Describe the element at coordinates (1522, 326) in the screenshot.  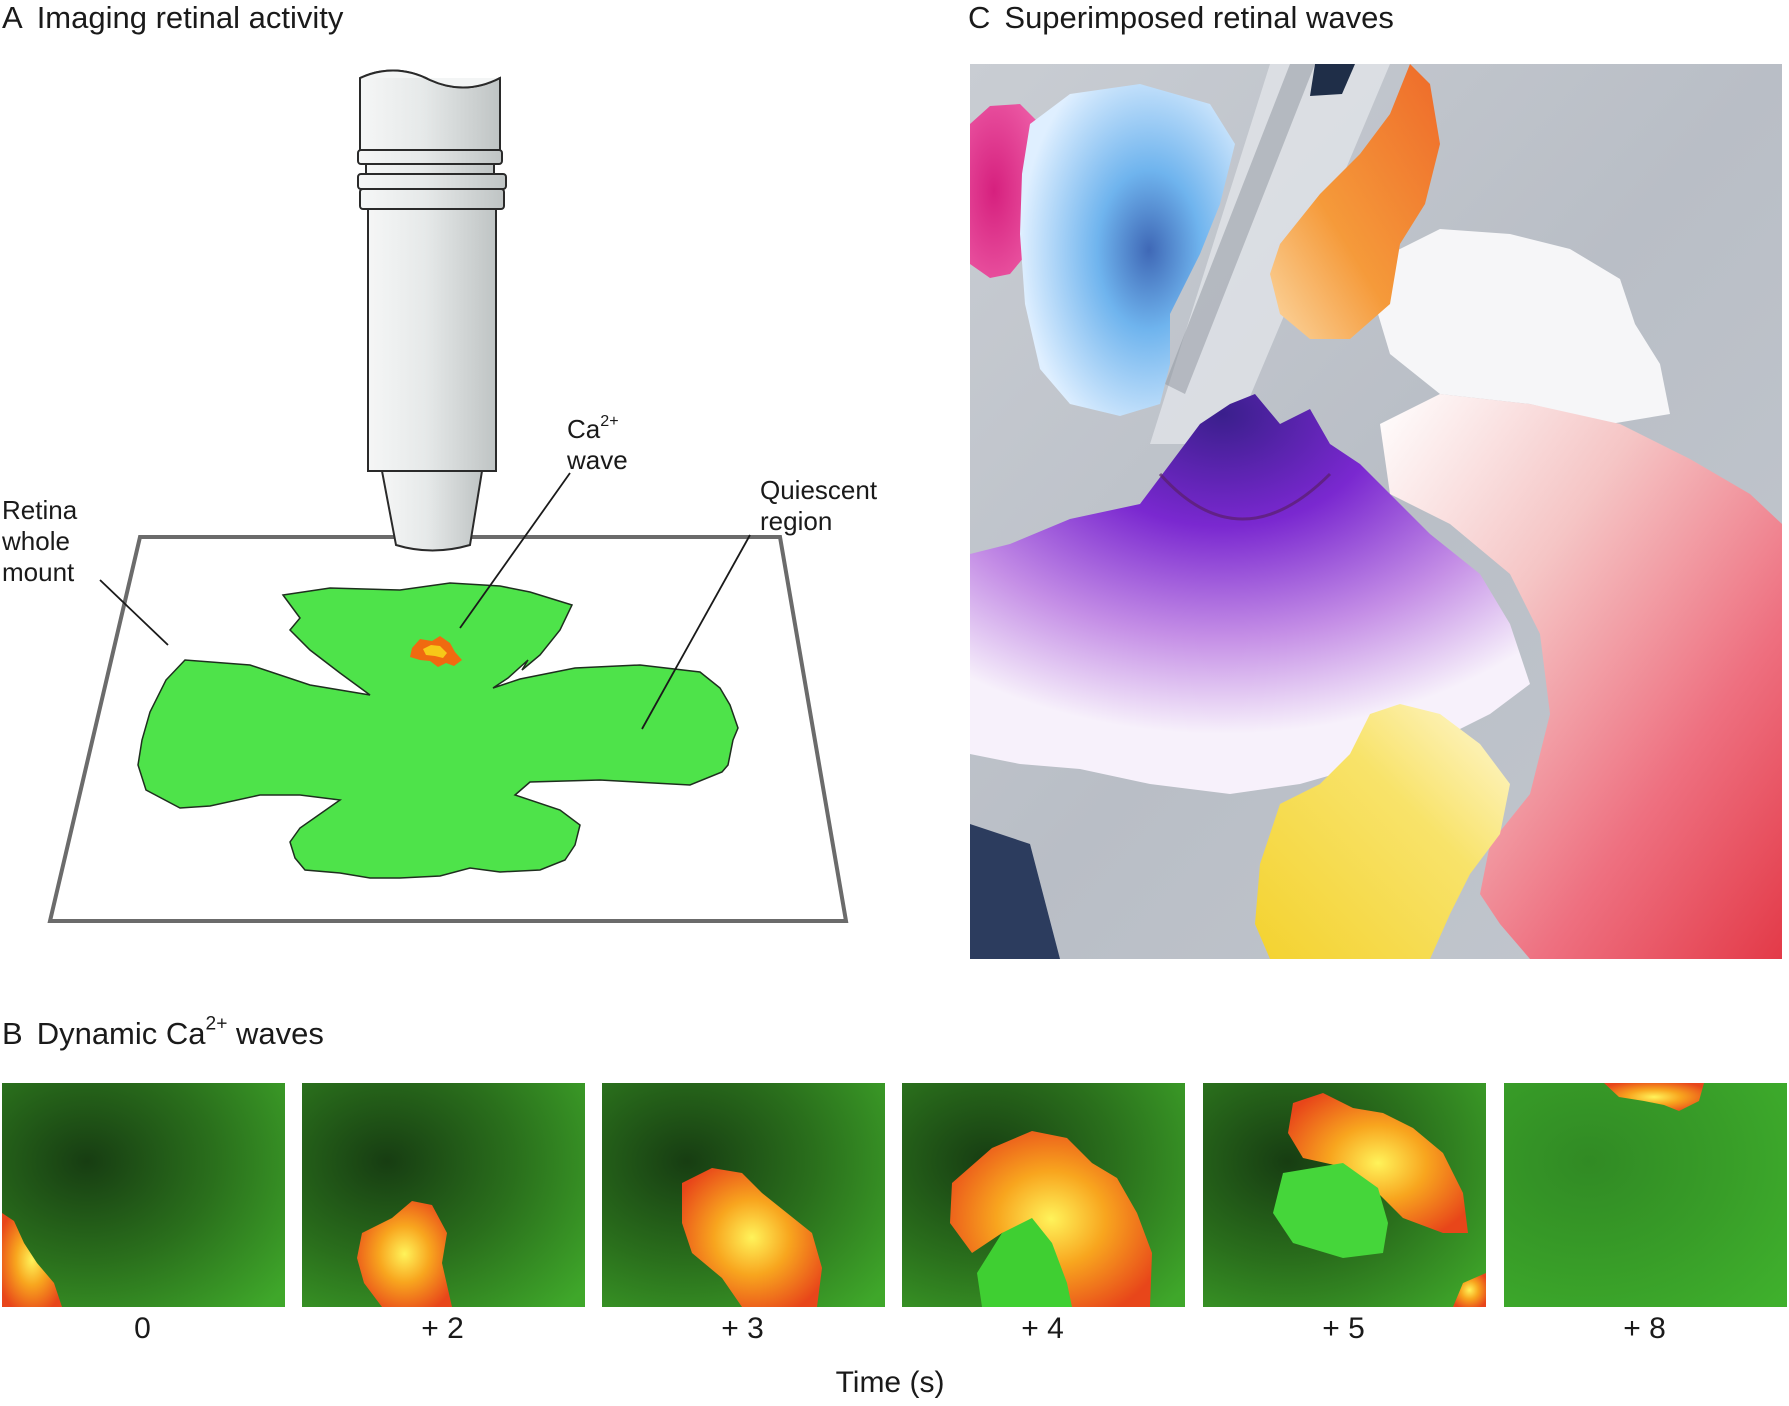
I see `wave-white` at that location.